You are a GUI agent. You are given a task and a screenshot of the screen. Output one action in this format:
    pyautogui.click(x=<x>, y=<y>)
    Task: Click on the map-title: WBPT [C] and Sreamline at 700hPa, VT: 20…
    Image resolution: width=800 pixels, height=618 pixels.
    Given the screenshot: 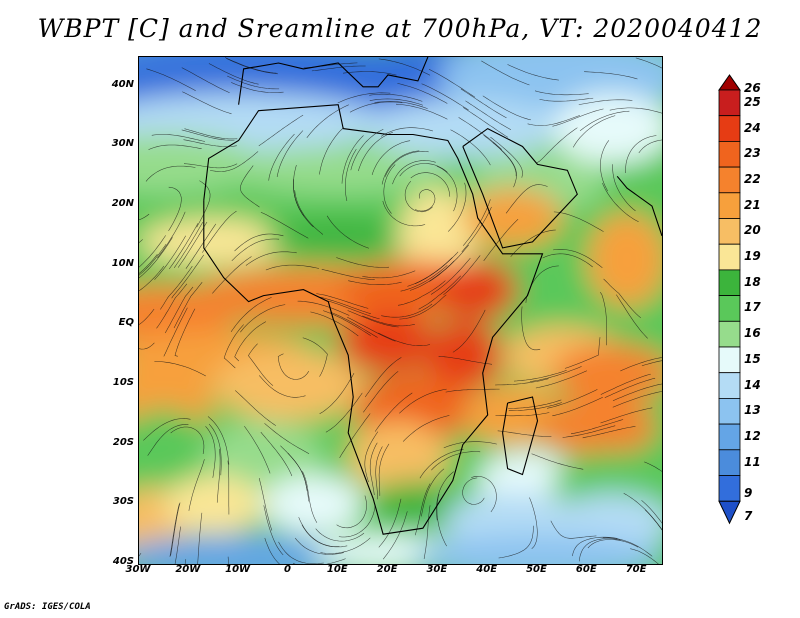 What is the action you would take?
    pyautogui.click(x=400, y=28)
    